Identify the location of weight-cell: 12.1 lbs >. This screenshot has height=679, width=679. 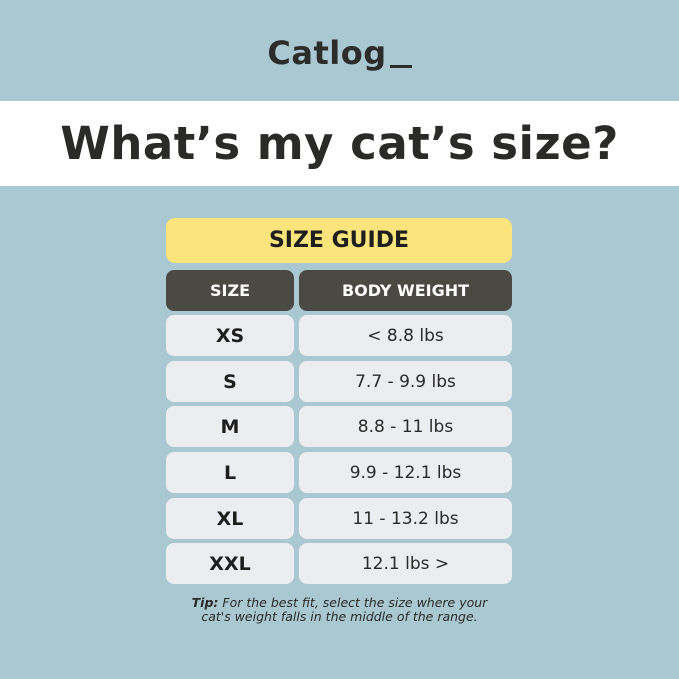
(405, 563).